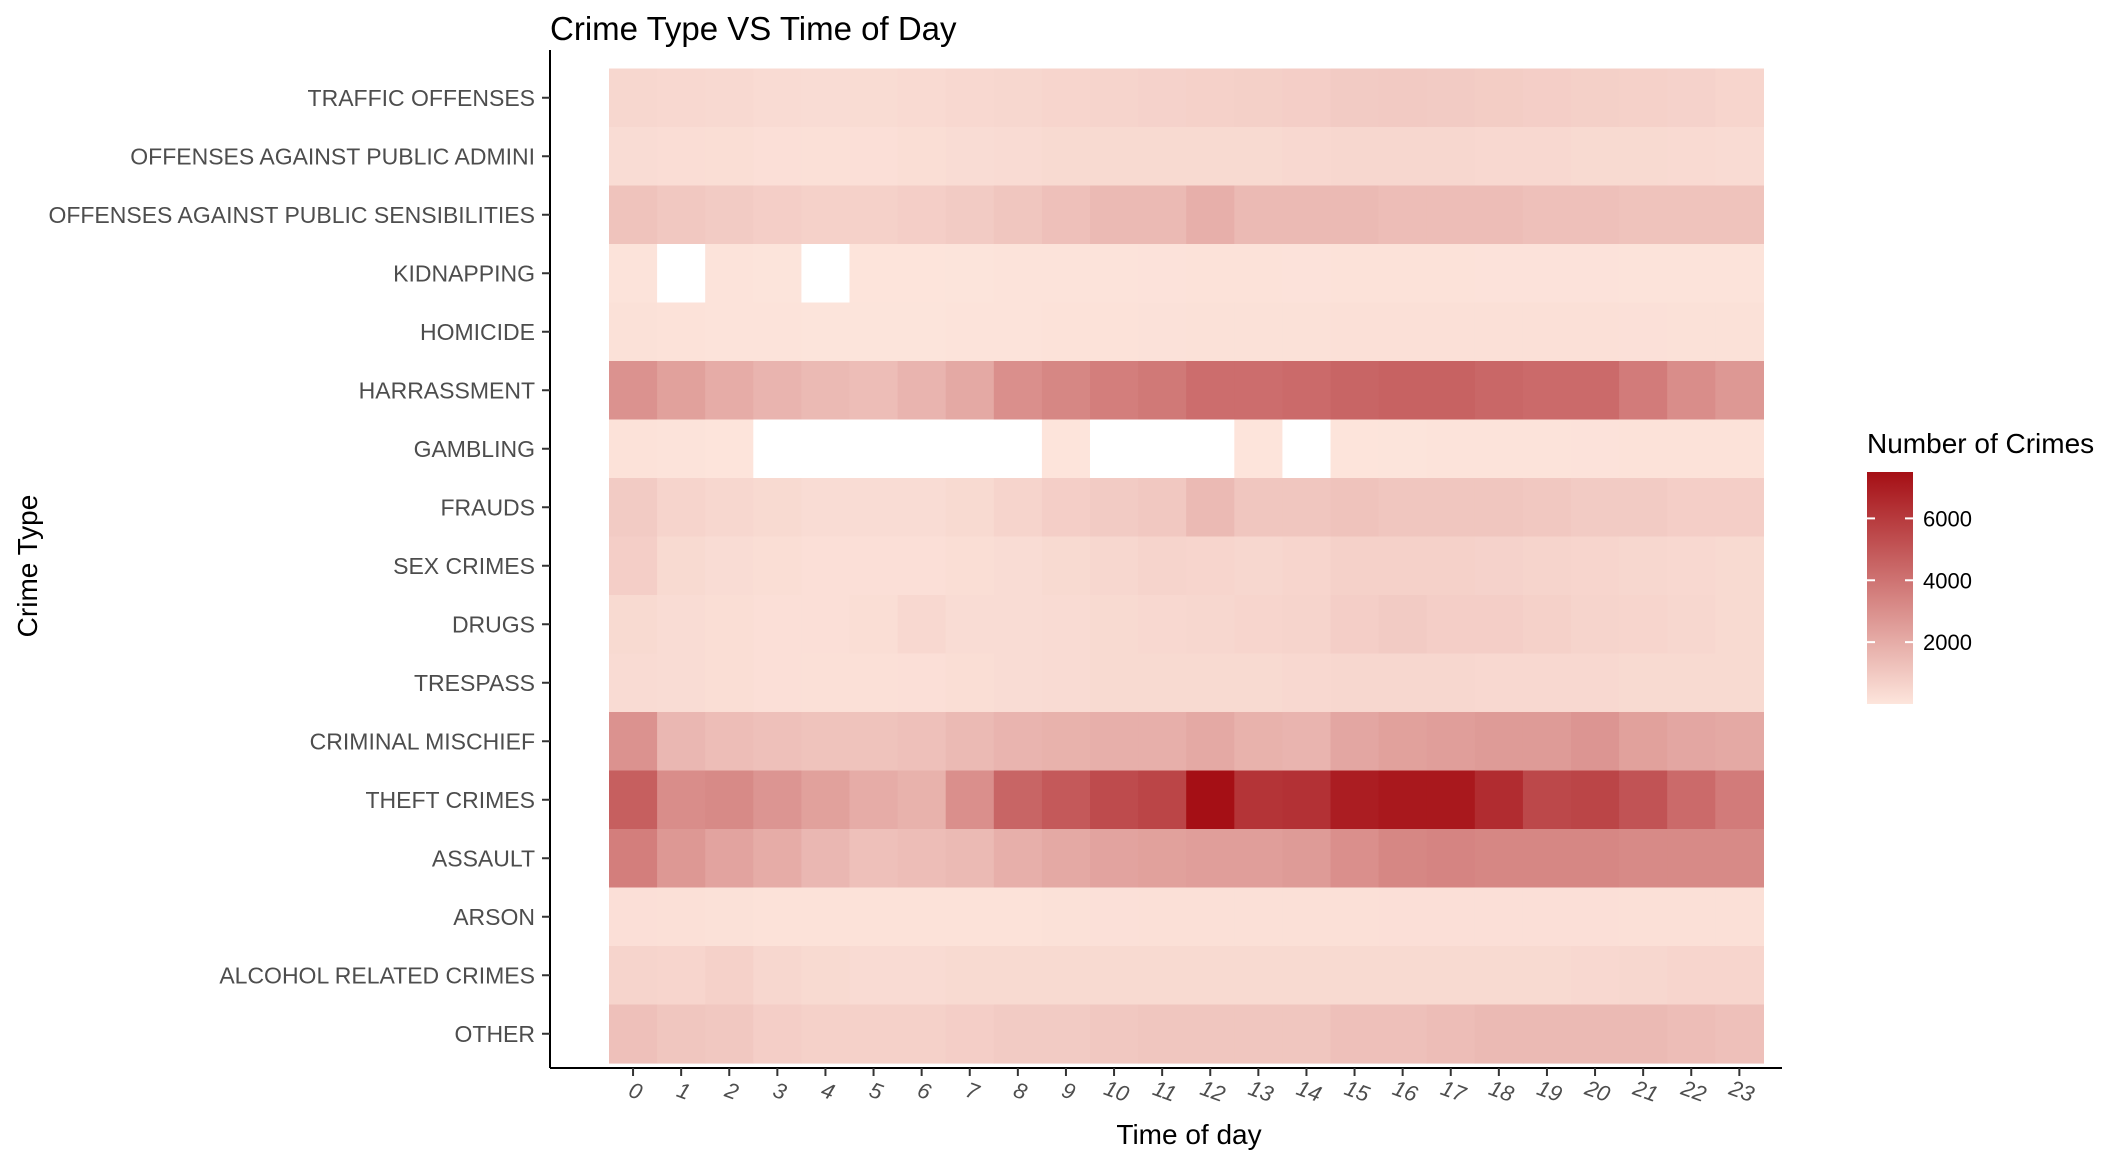 The height and width of the screenshot is (1152, 2112). What do you see at coordinates (924, 1091) in the screenshot?
I see `x-tick-label: 6` at bounding box center [924, 1091].